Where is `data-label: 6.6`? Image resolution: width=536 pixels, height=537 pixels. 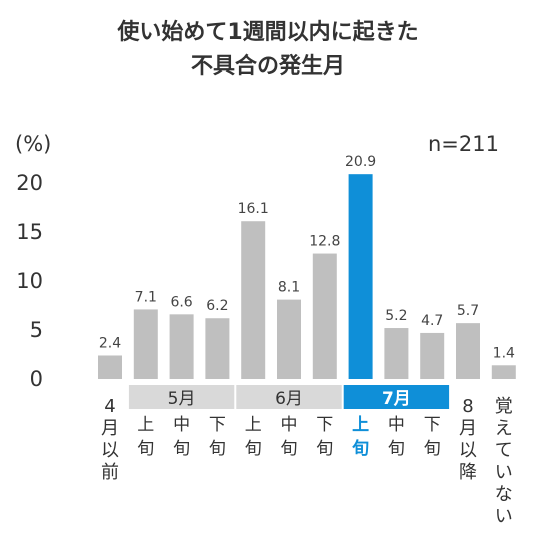 data-label: 6.6 is located at coordinates (181, 302).